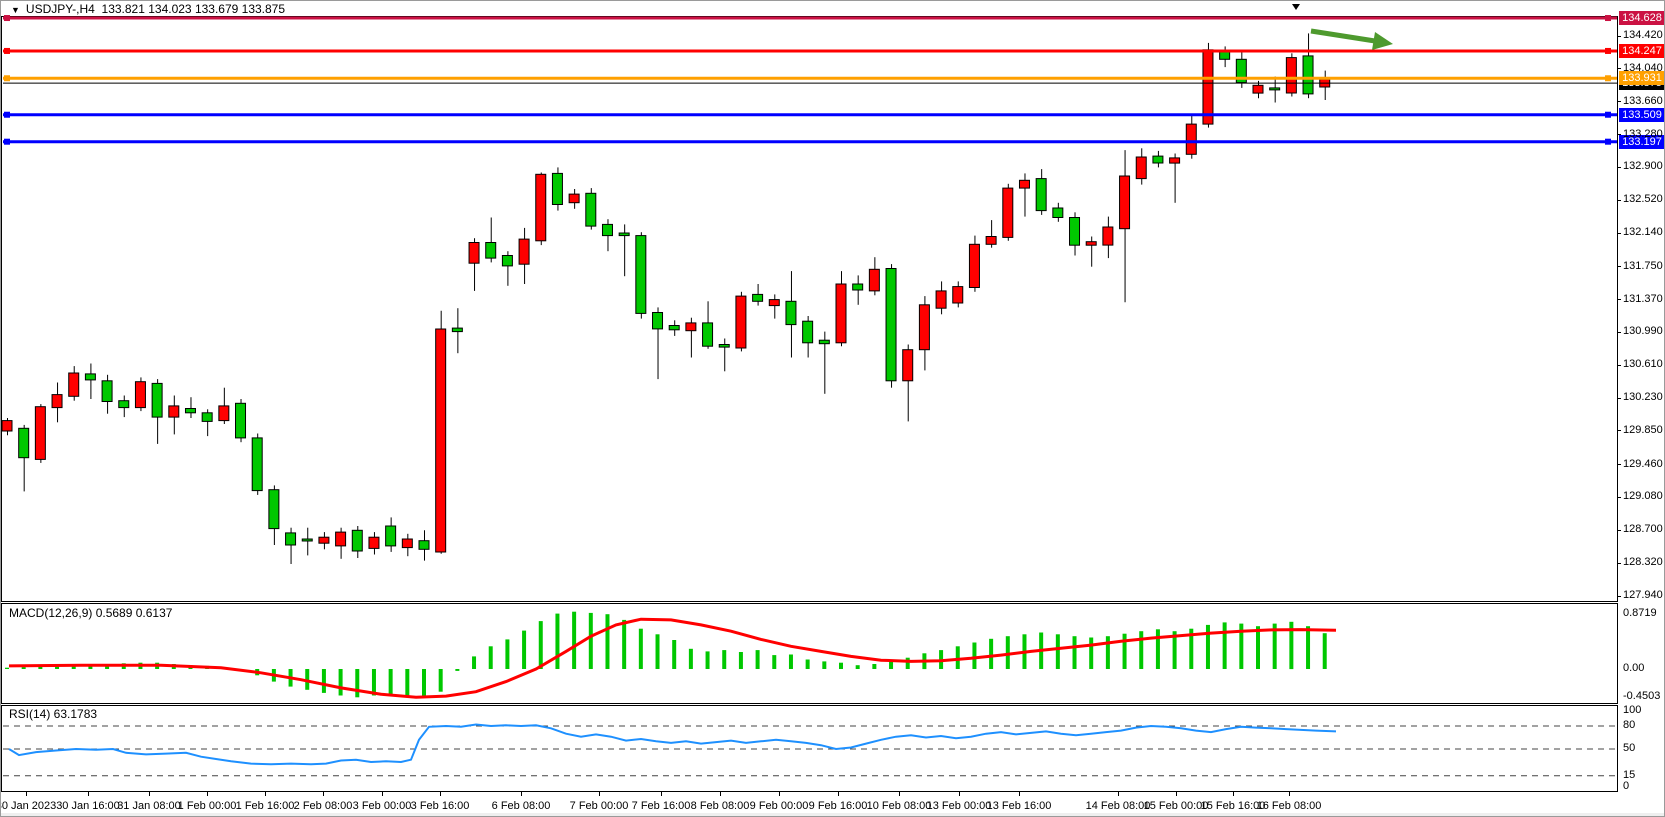  I want to click on time-tick-label: 15 Feb 00:00, so click(1176, 806).